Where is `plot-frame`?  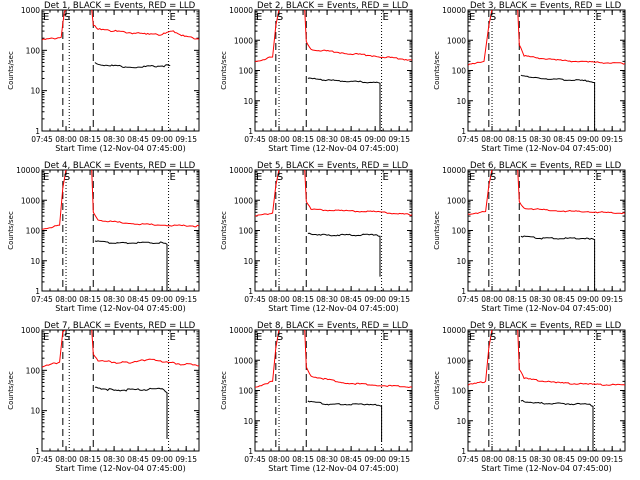 plot-frame is located at coordinates (120, 390).